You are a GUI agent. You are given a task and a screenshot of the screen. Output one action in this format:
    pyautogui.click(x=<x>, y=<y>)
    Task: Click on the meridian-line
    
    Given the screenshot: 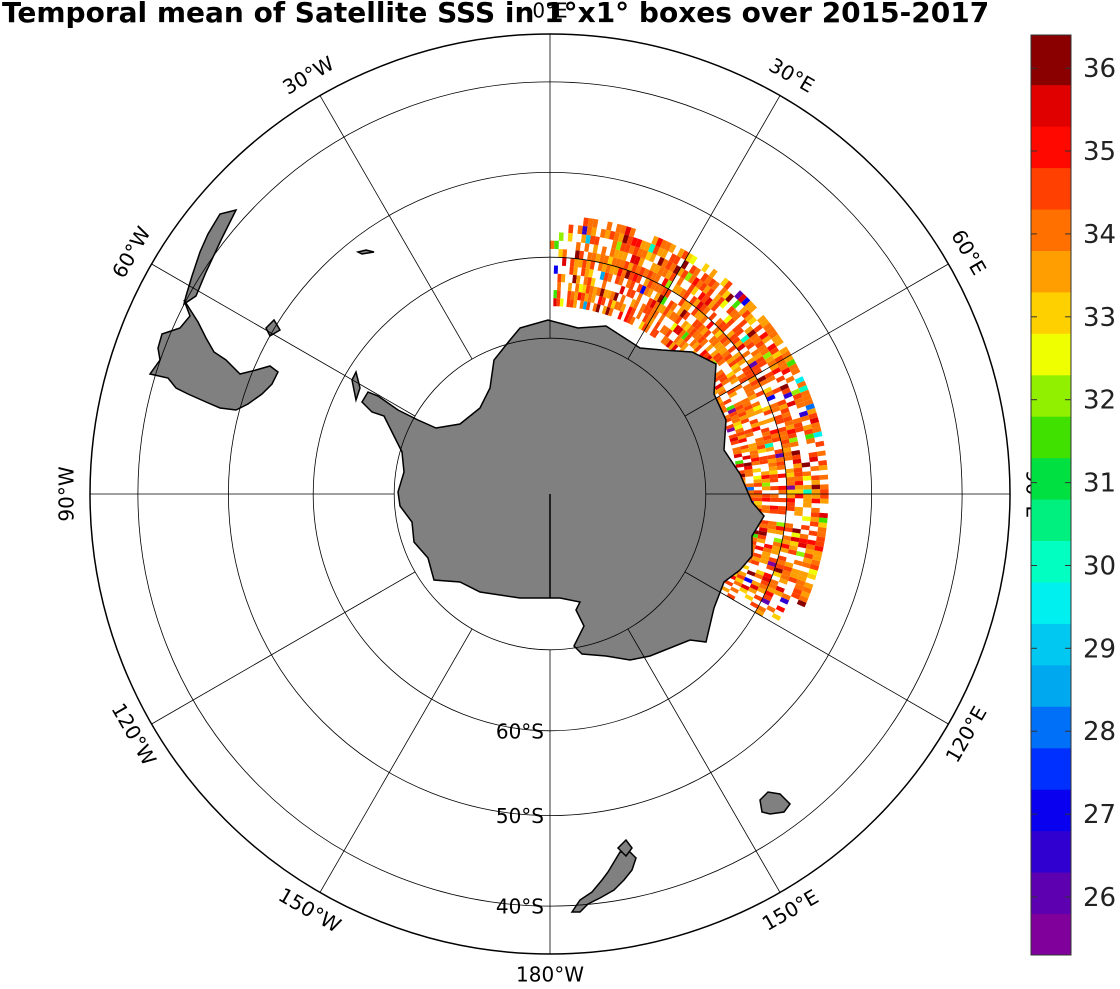 What is the action you would take?
    pyautogui.click(x=704, y=227)
    